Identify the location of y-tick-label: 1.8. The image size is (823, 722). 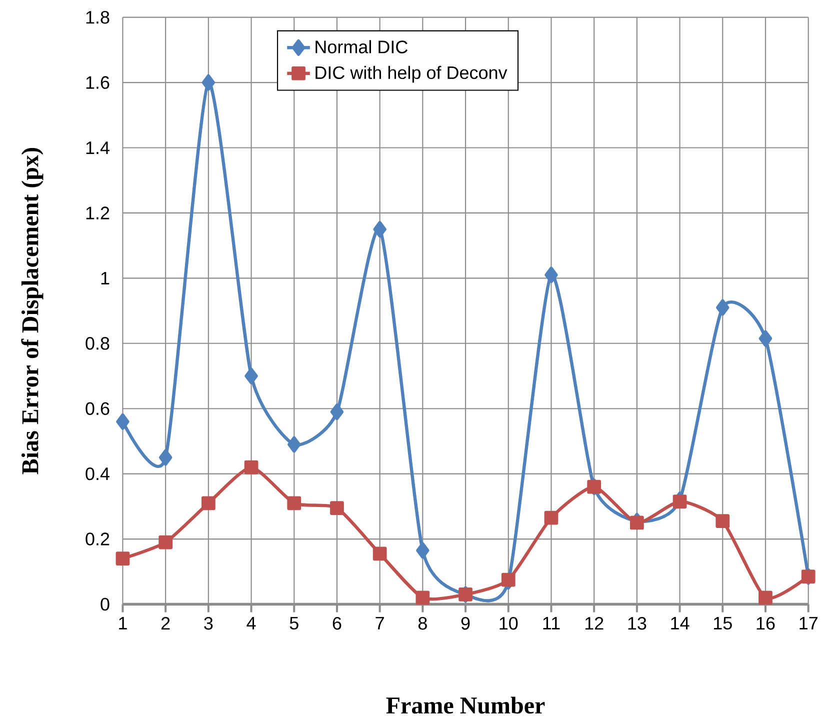
(98, 17).